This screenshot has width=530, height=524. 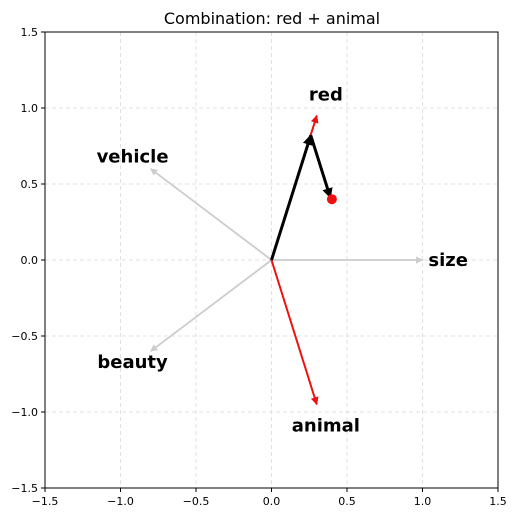 I want to click on combination-path, so click(x=303, y=197).